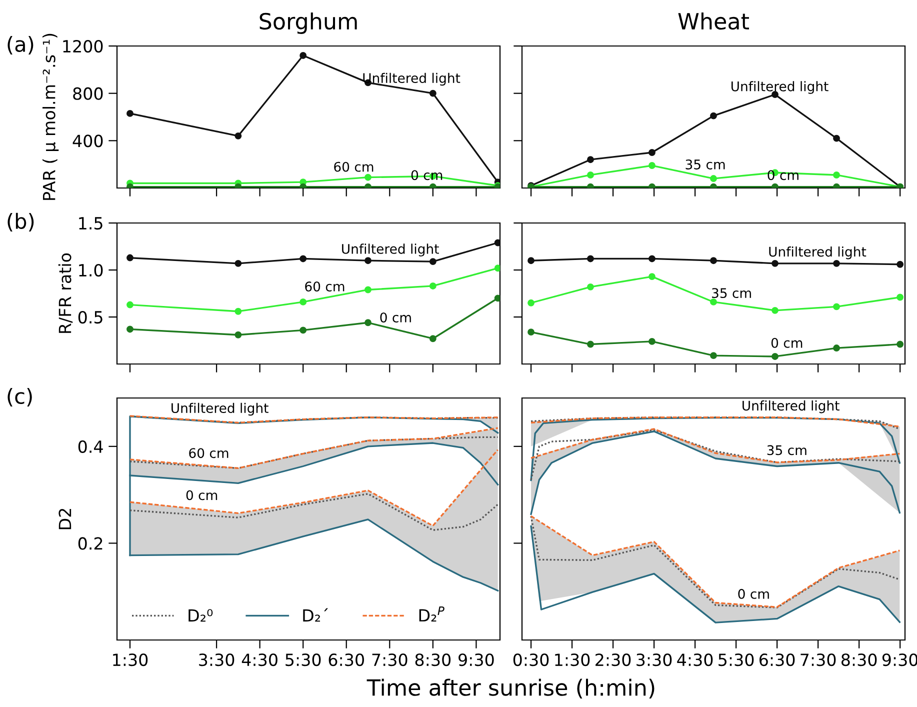  What do you see at coordinates (20, 397) in the screenshot?
I see `text: (c)` at bounding box center [20, 397].